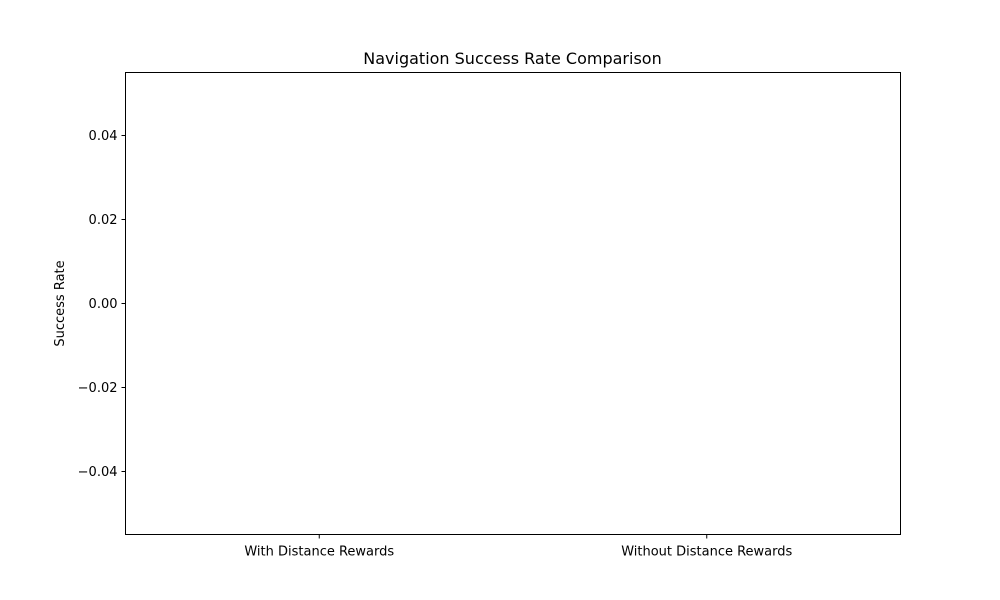  I want to click on x-tick-label: Without Distance Rewards, so click(706, 552).